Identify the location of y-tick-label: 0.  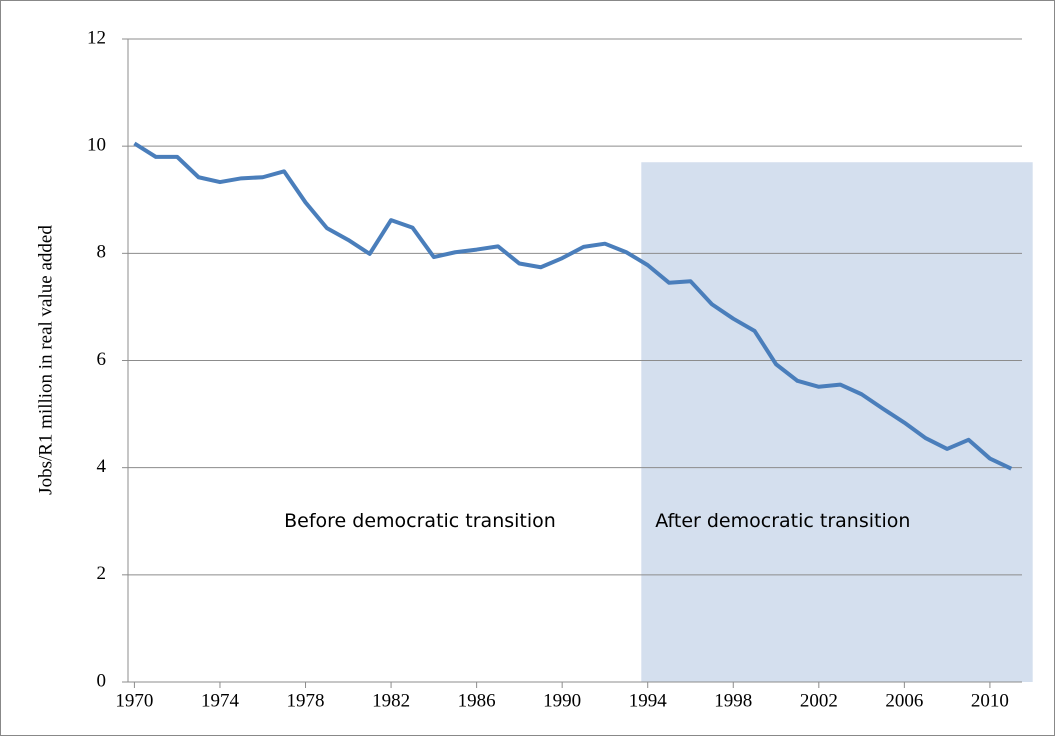
(102, 680).